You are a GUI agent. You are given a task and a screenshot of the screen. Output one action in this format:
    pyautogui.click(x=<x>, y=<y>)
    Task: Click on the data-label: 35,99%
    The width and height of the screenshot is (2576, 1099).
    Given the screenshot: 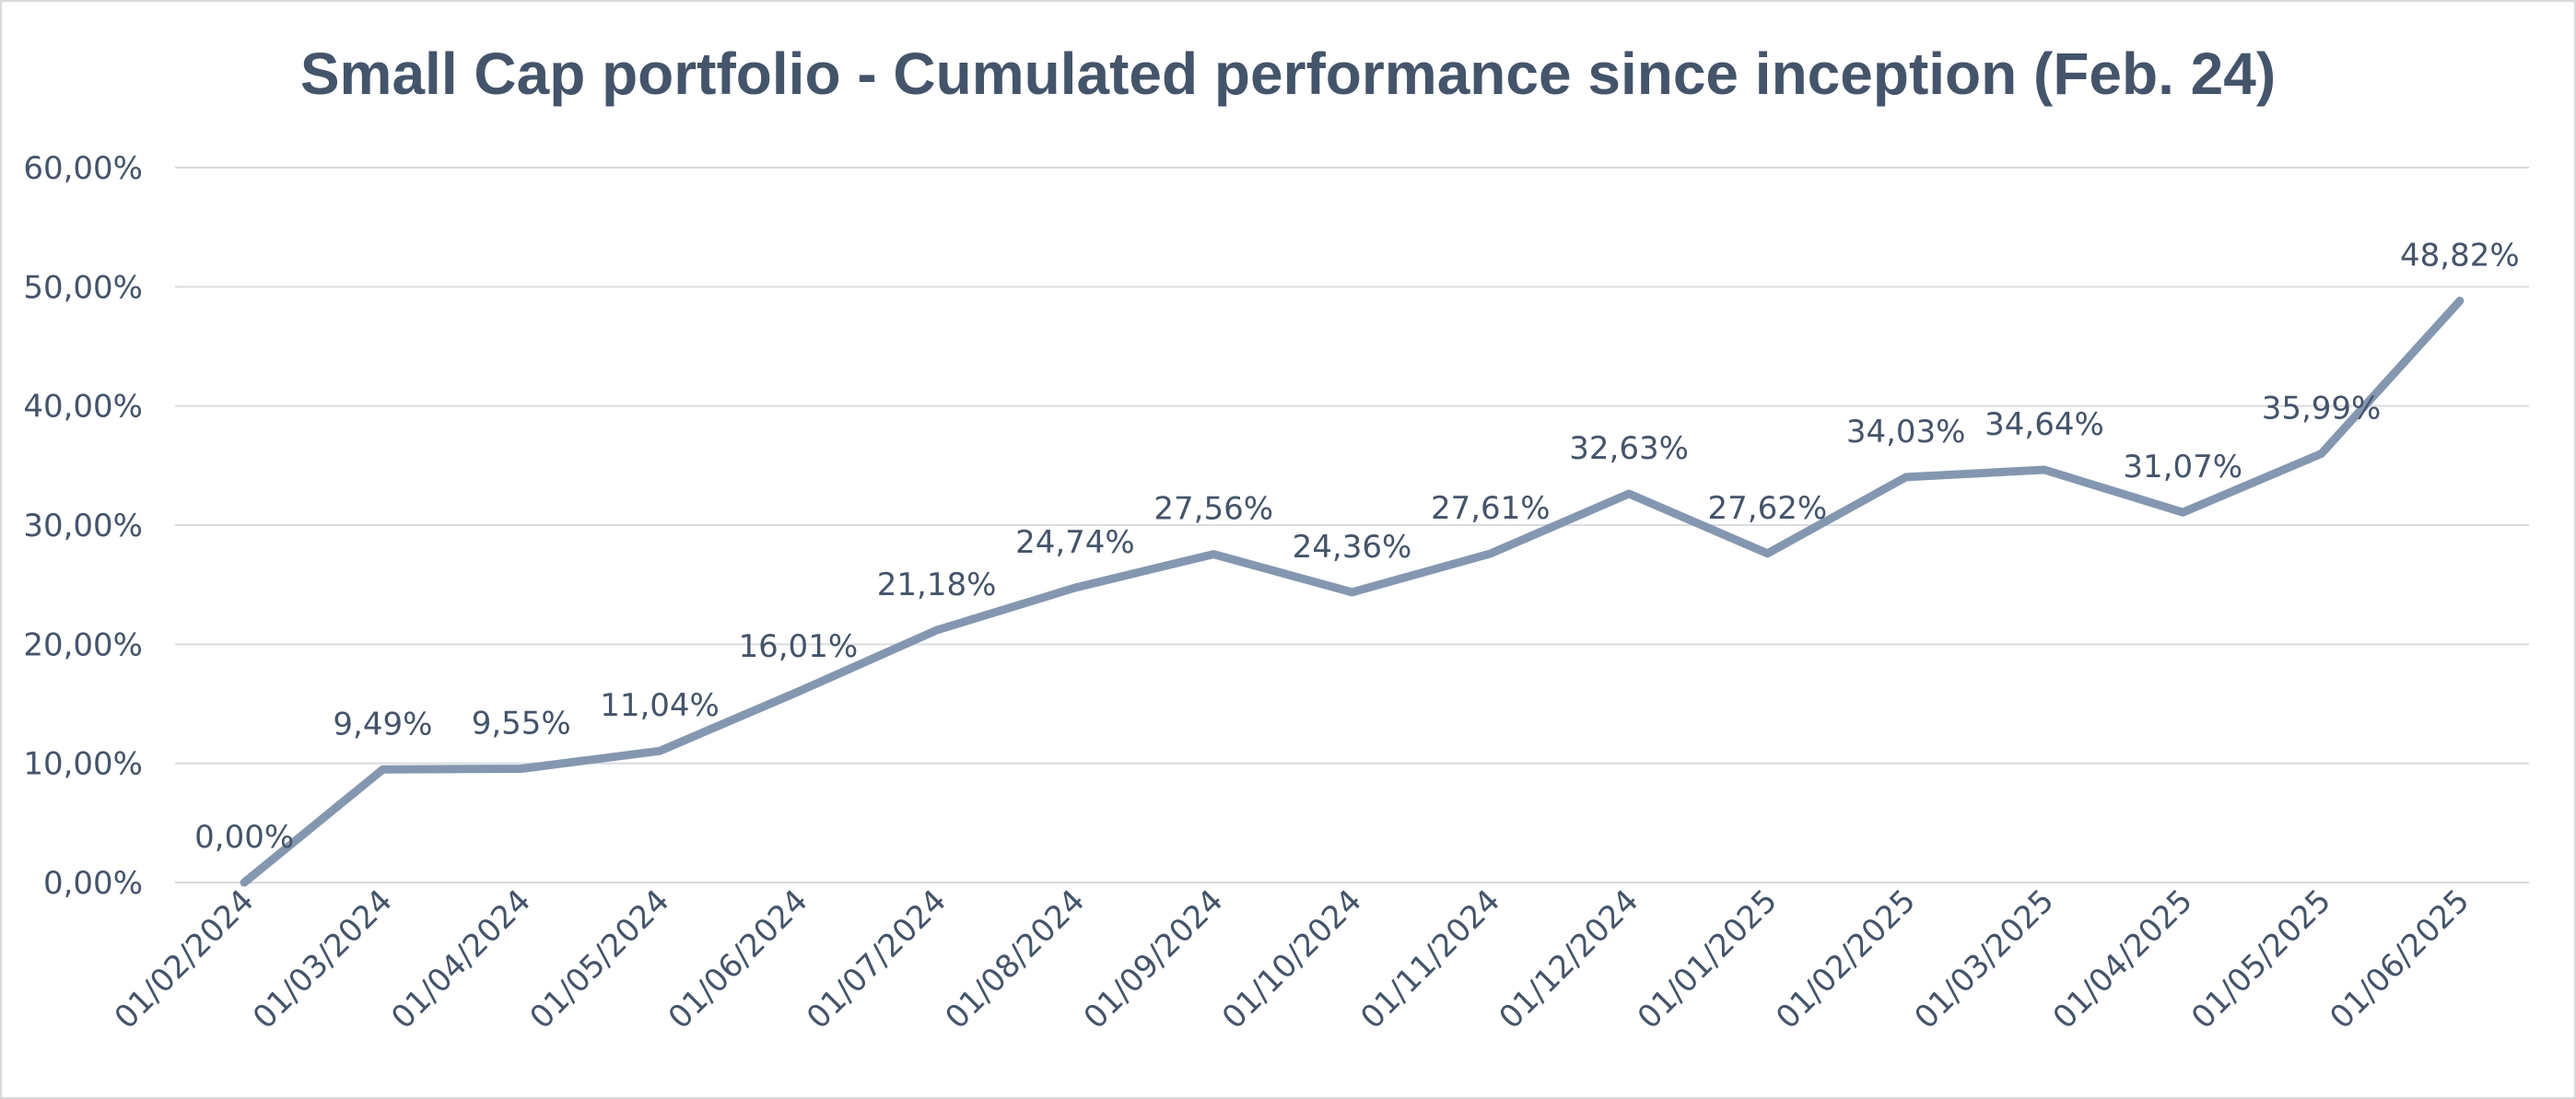 What is the action you would take?
    pyautogui.click(x=2322, y=409)
    